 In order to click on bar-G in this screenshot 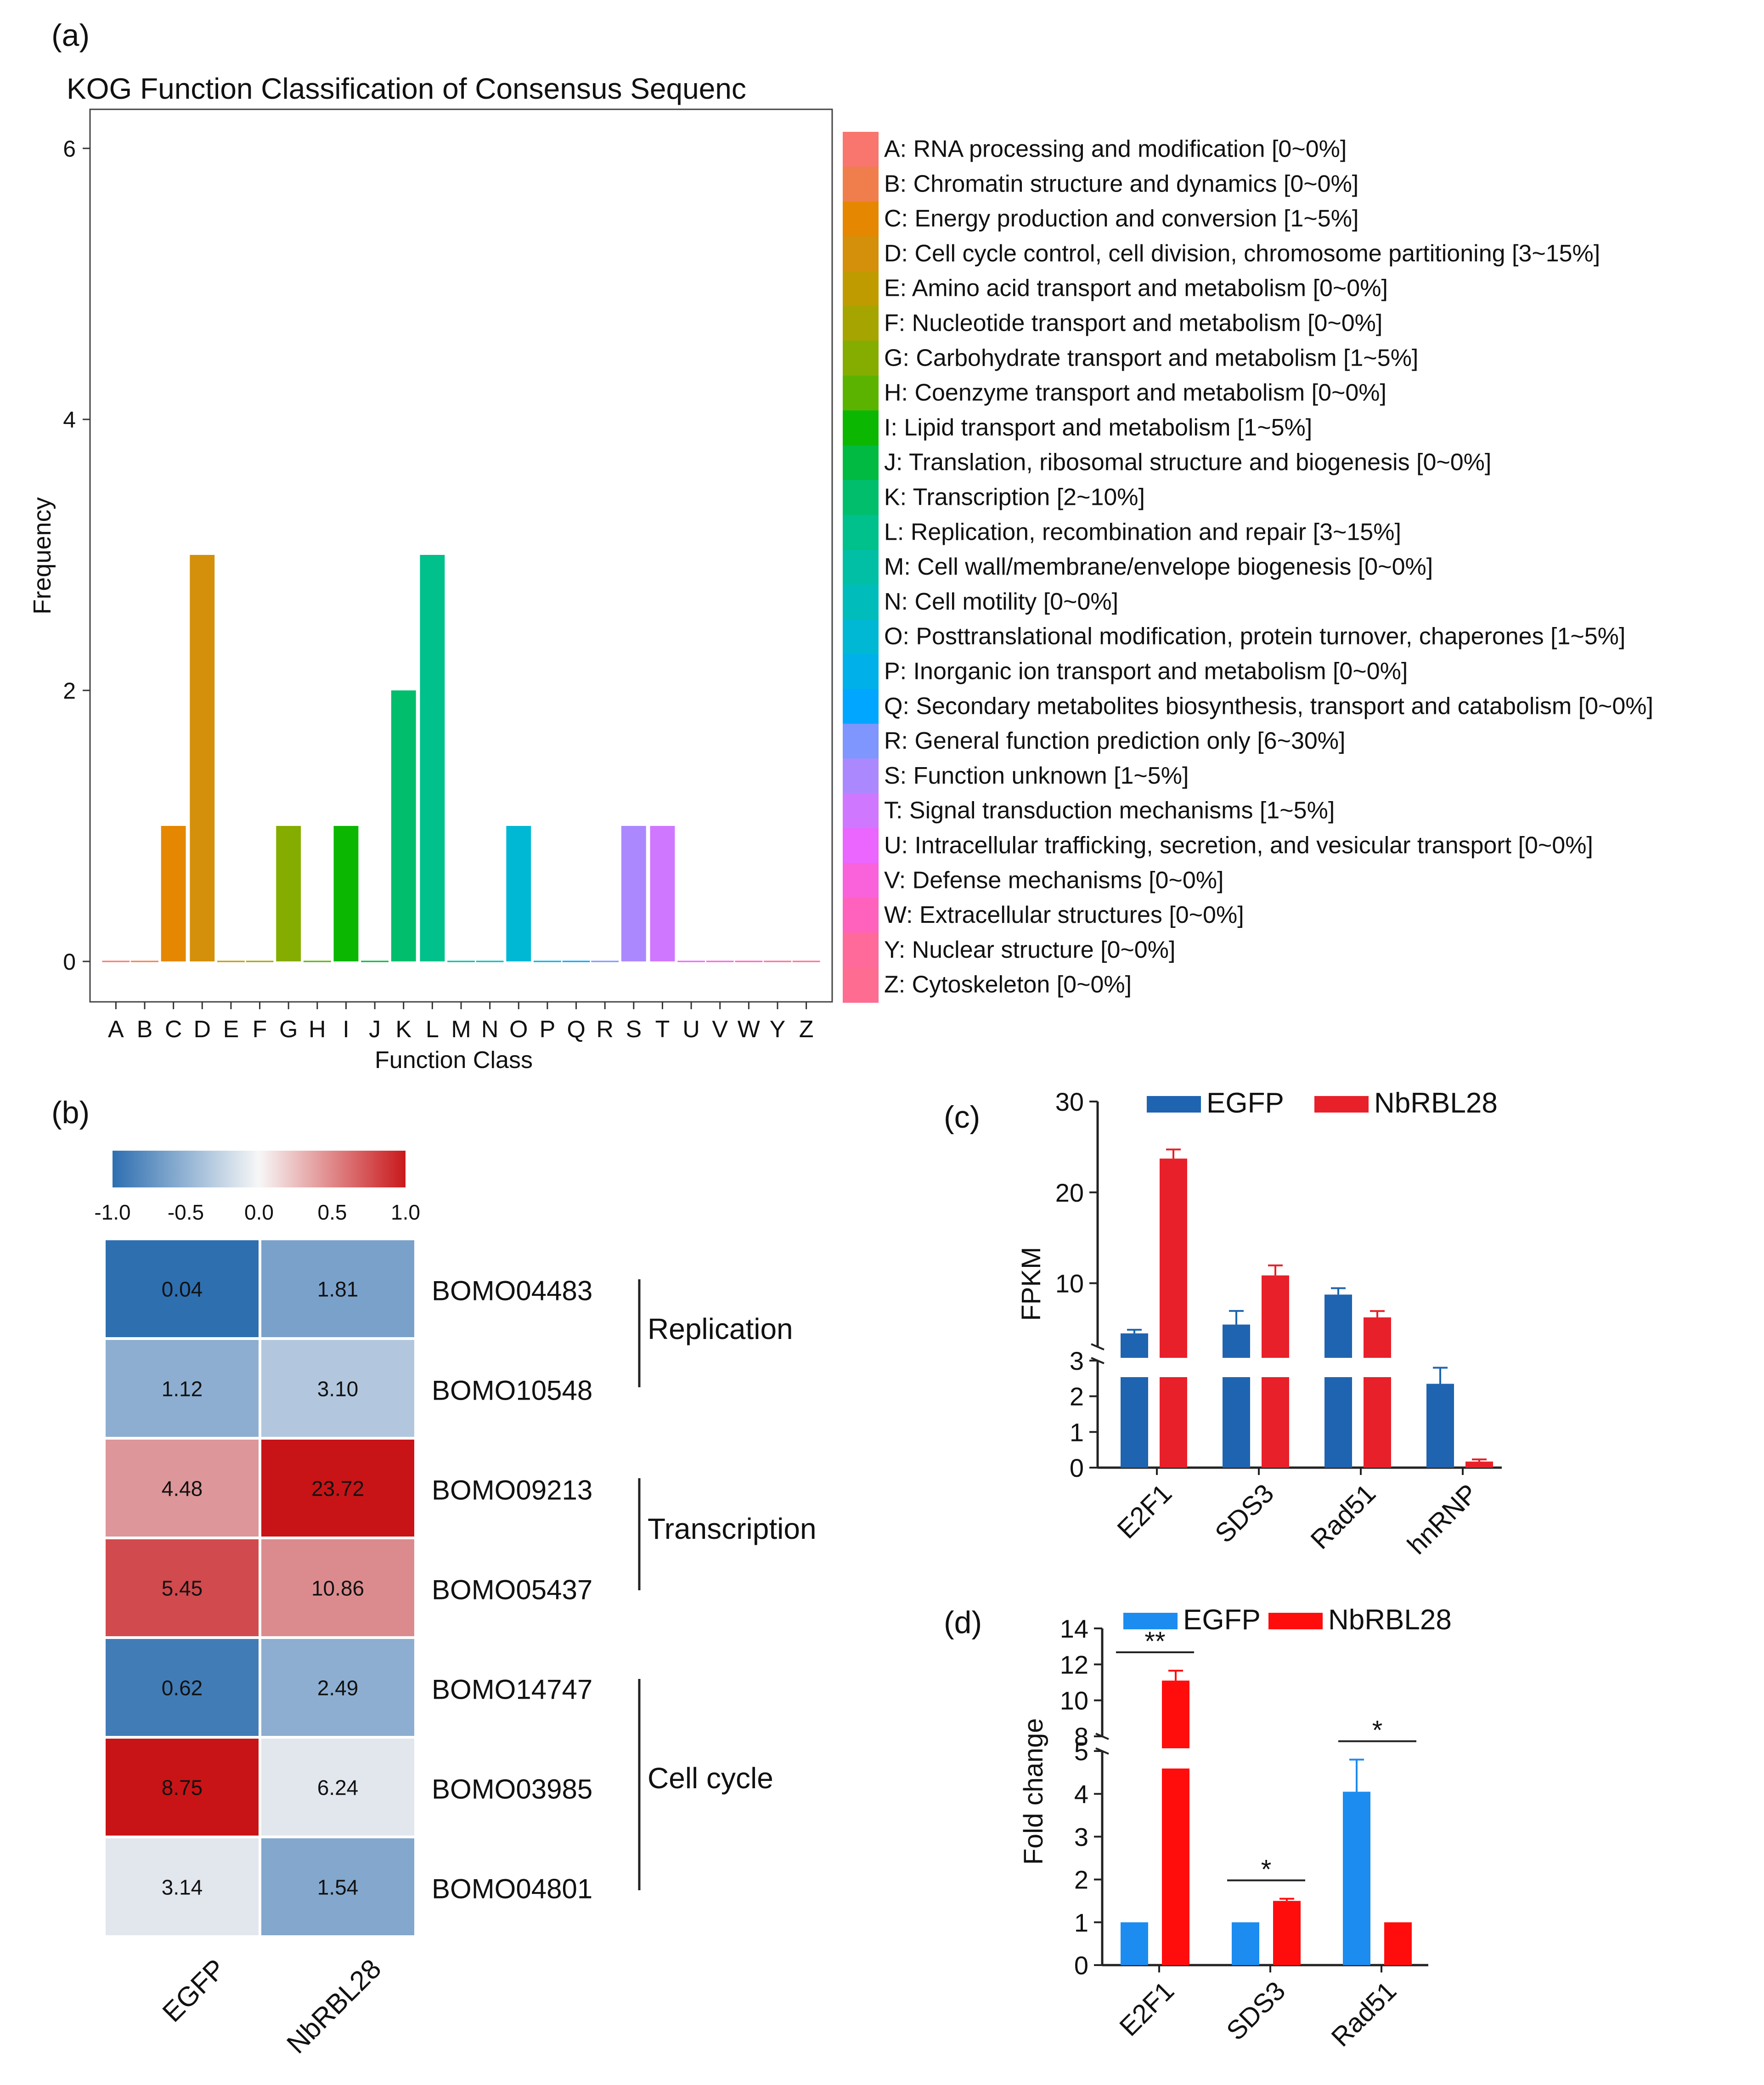, I will do `click(288, 893)`.